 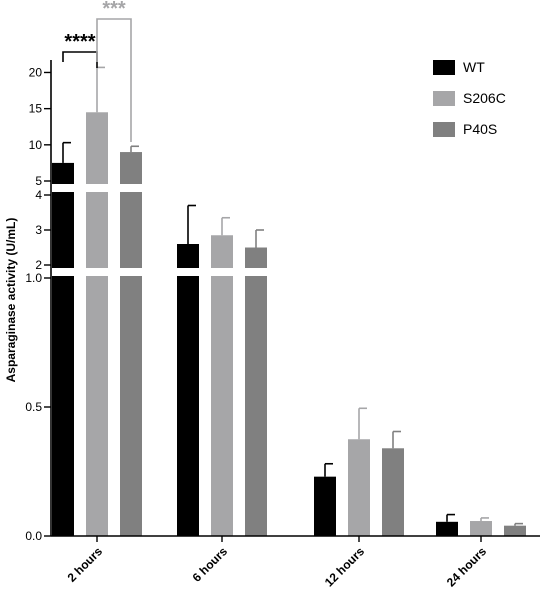 I want to click on bar-p40s-6-hours, so click(x=256, y=391).